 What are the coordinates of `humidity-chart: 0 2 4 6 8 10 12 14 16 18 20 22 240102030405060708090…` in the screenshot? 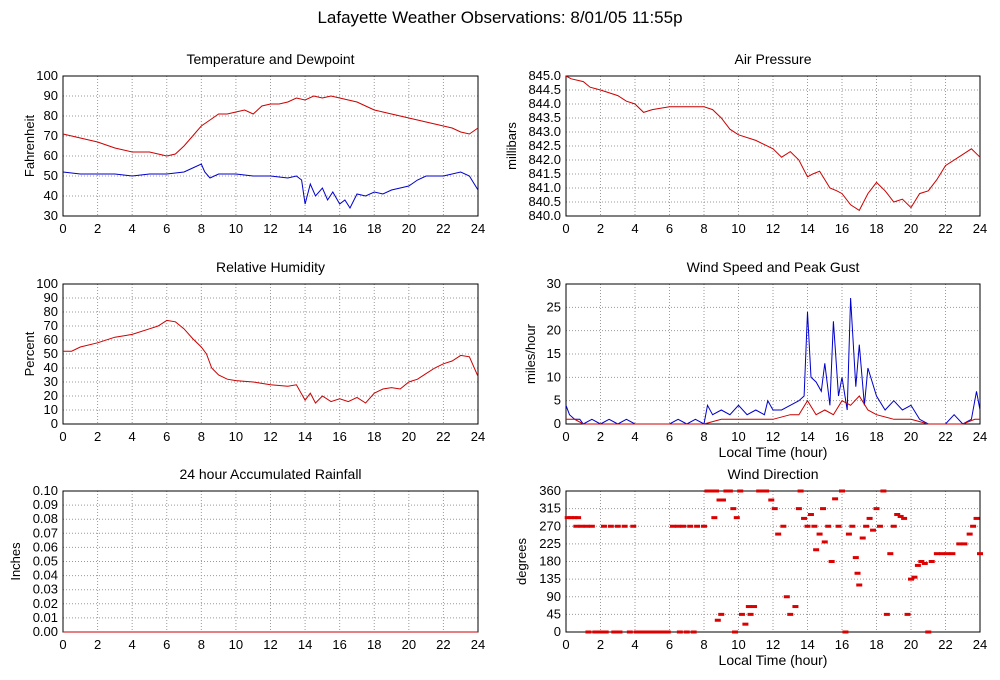 It's located at (253, 351).